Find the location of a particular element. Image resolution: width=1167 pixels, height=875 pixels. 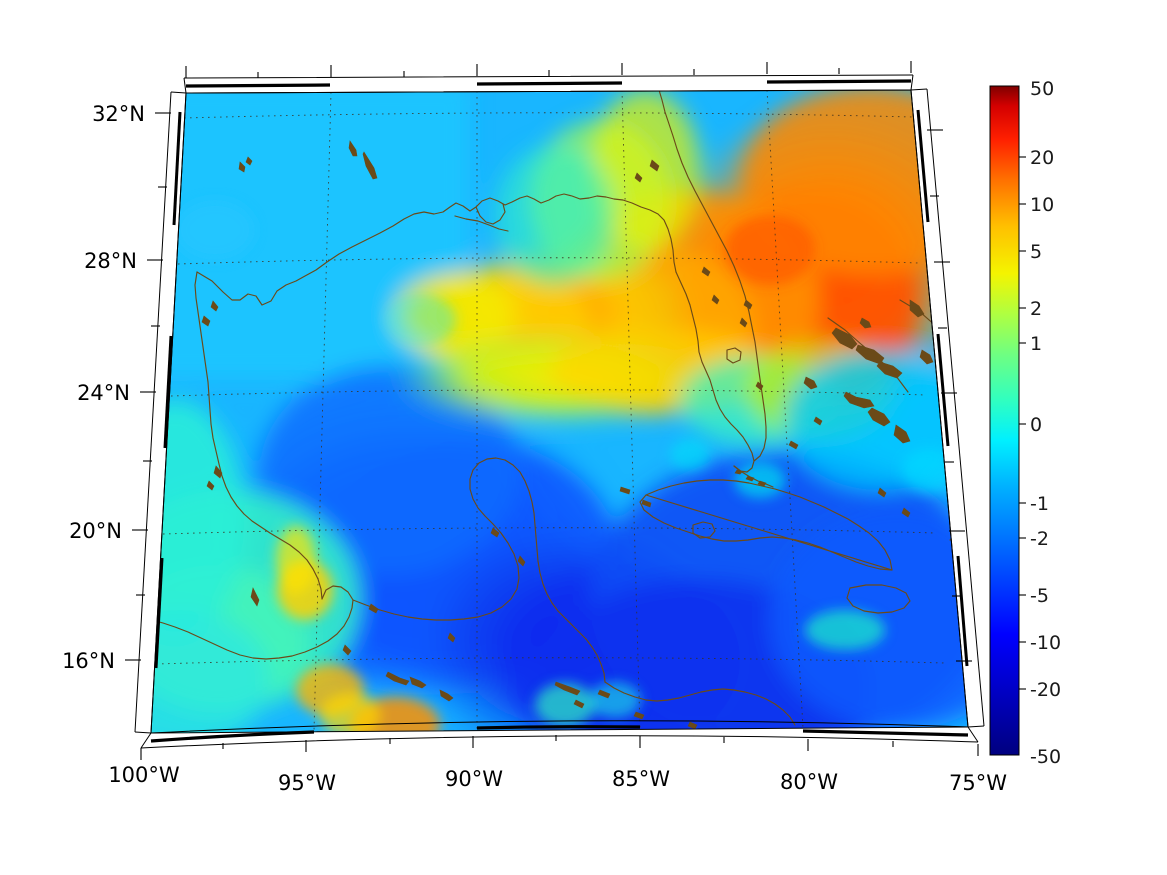

colorbar-label-3: 5 is located at coordinates (1036, 252).